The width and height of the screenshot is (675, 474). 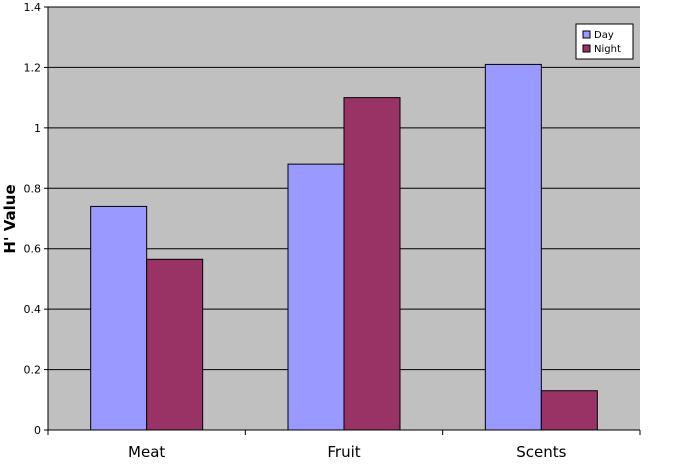 What do you see at coordinates (513, 247) in the screenshot?
I see `bar-day-scents` at bounding box center [513, 247].